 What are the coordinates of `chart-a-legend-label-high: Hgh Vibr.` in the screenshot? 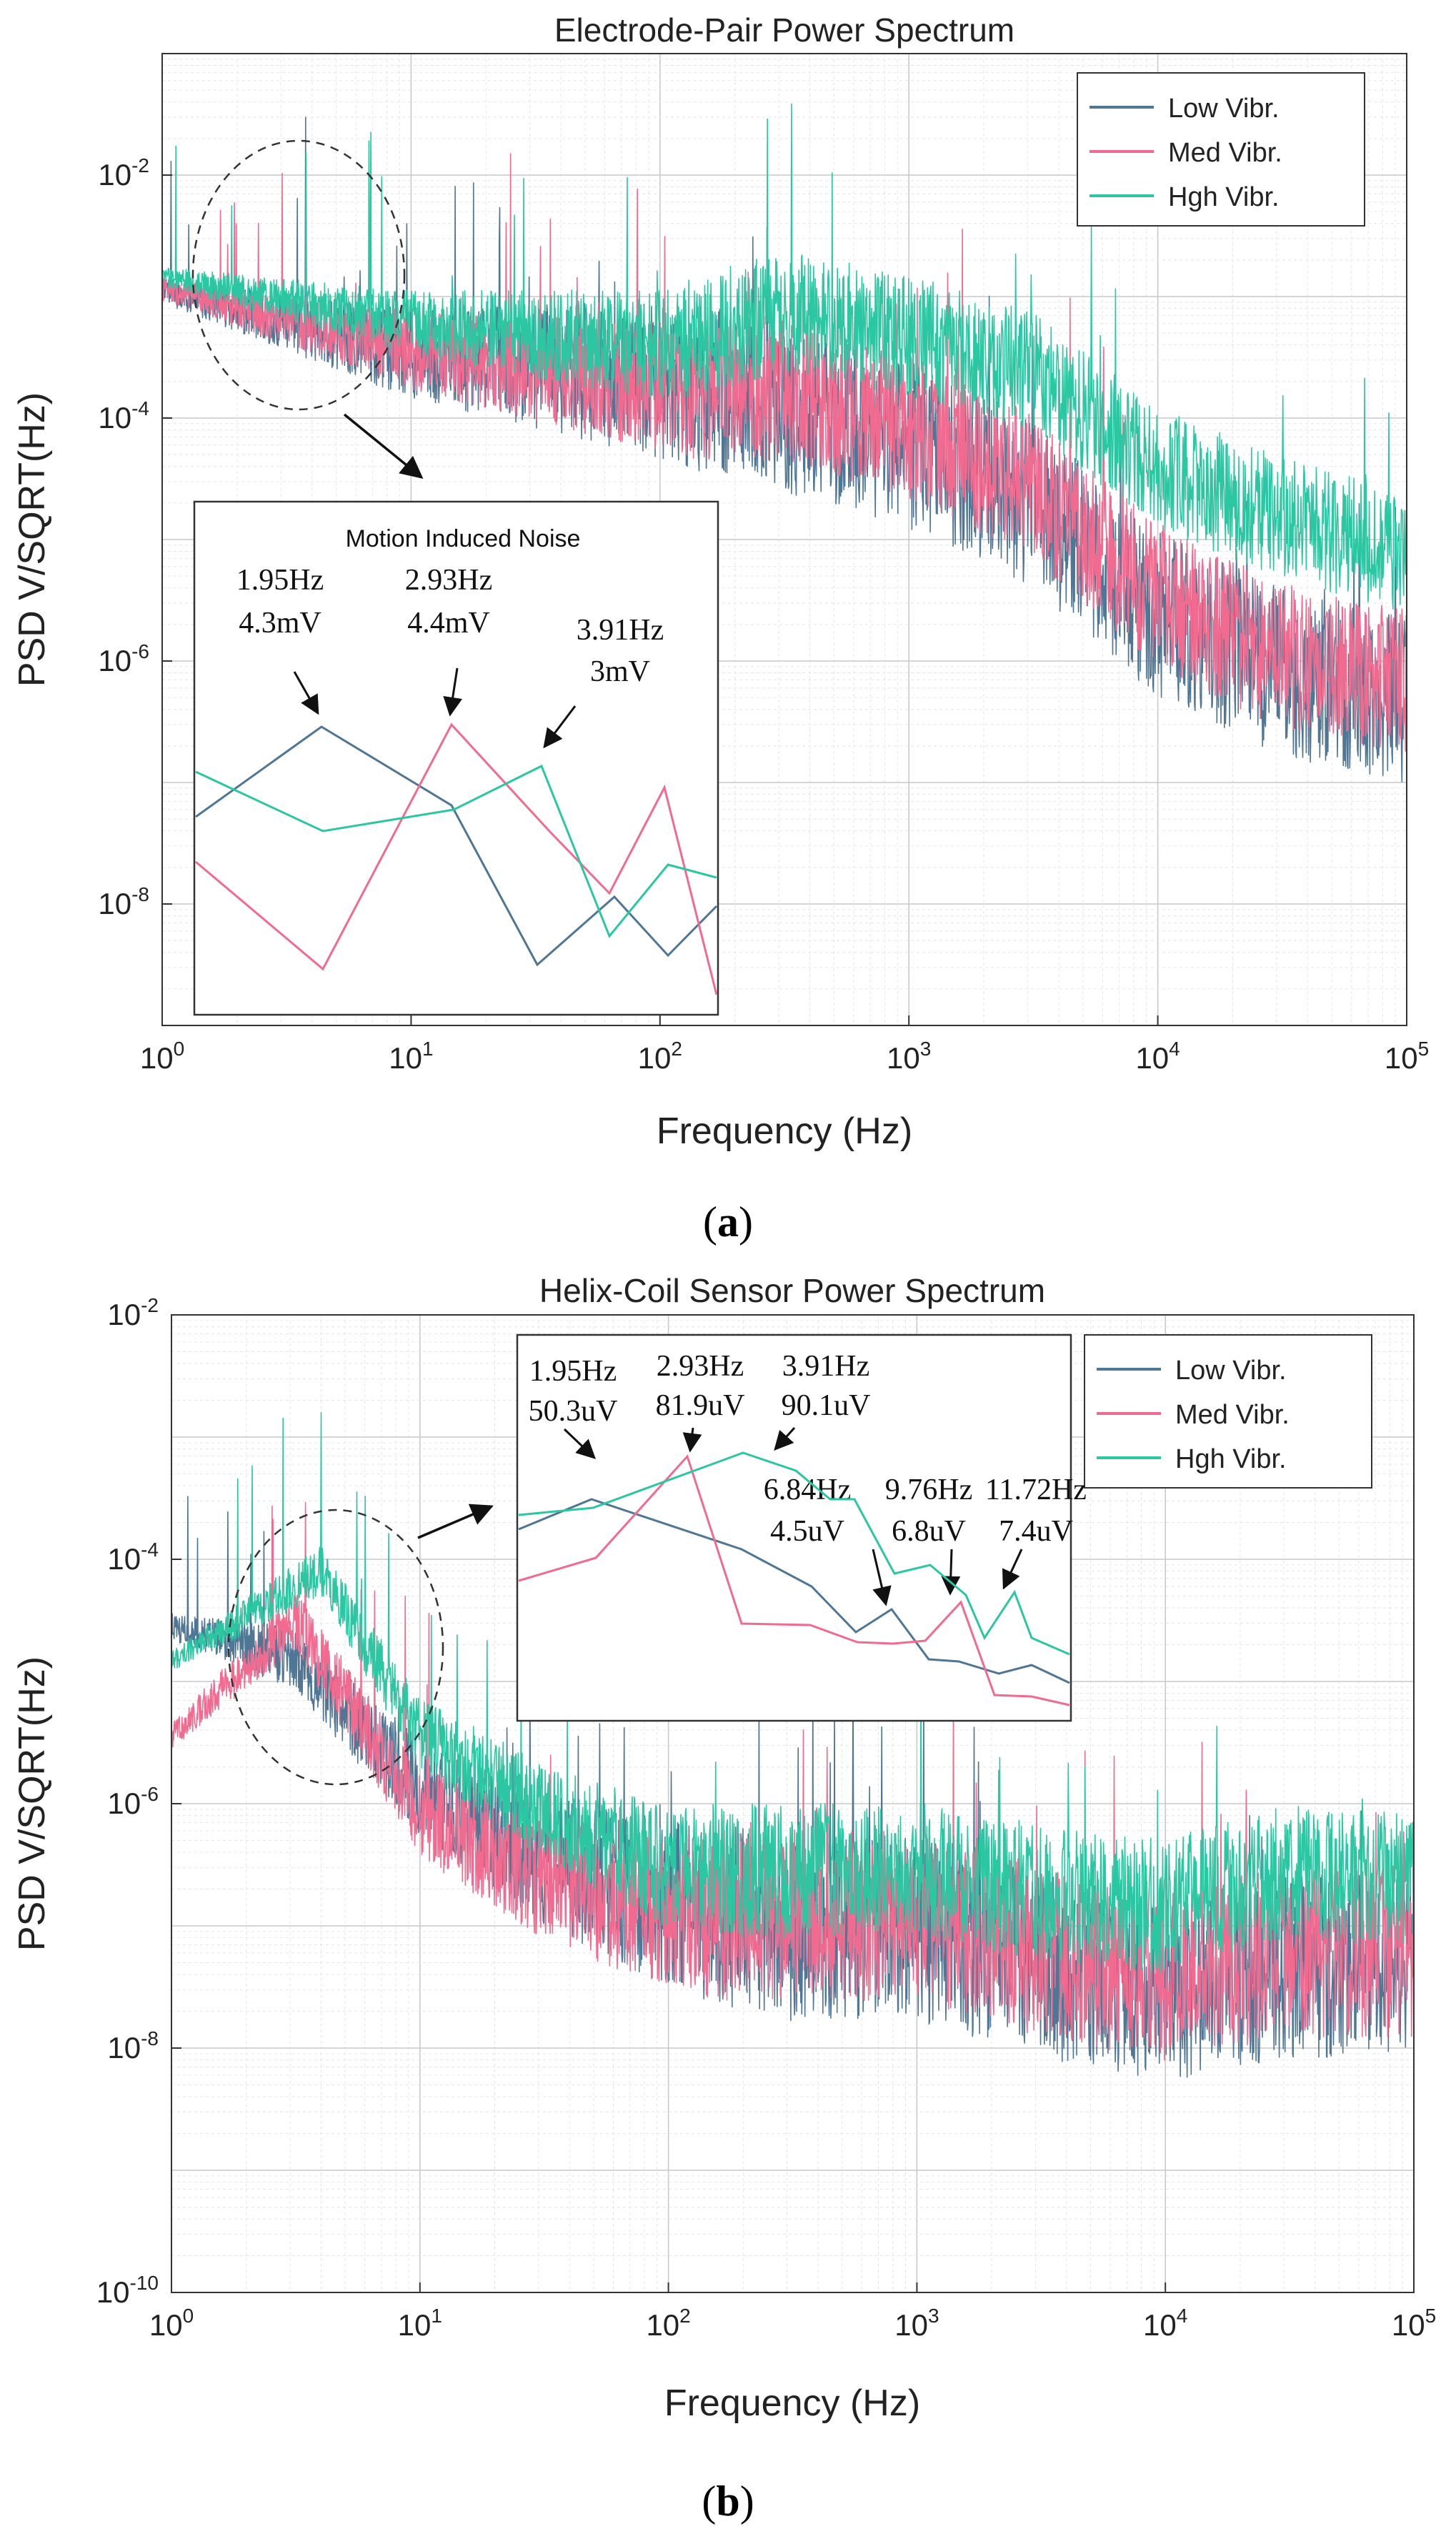 It's located at (1224, 197).